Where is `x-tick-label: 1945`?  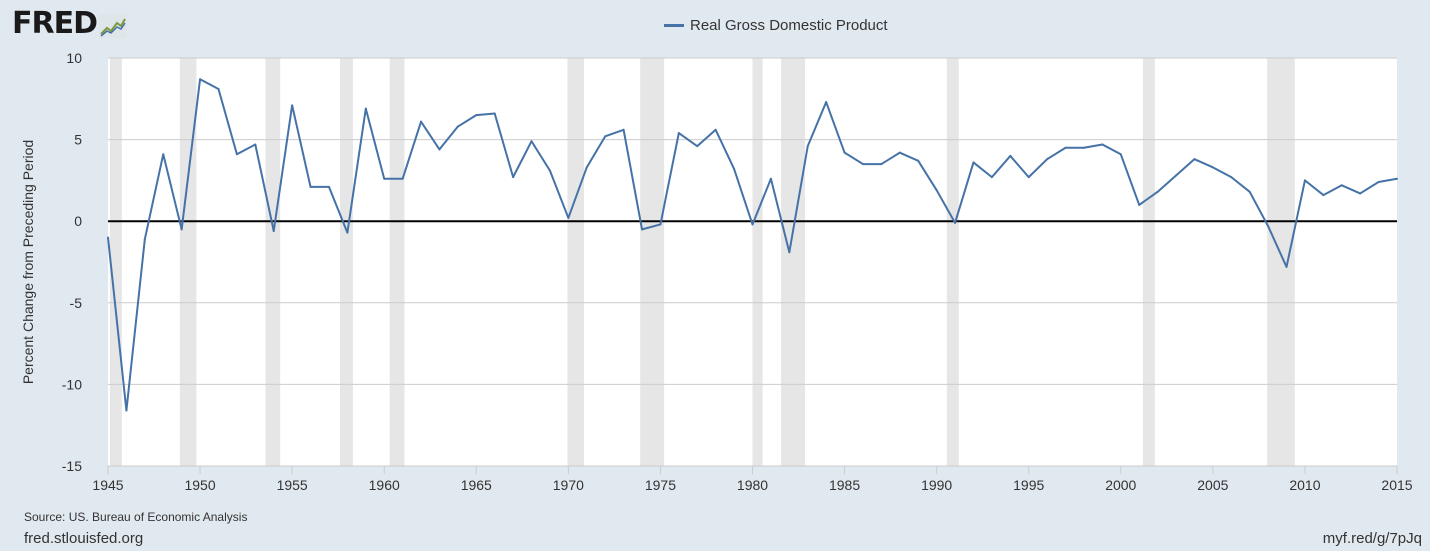 x-tick-label: 1945 is located at coordinates (107, 485).